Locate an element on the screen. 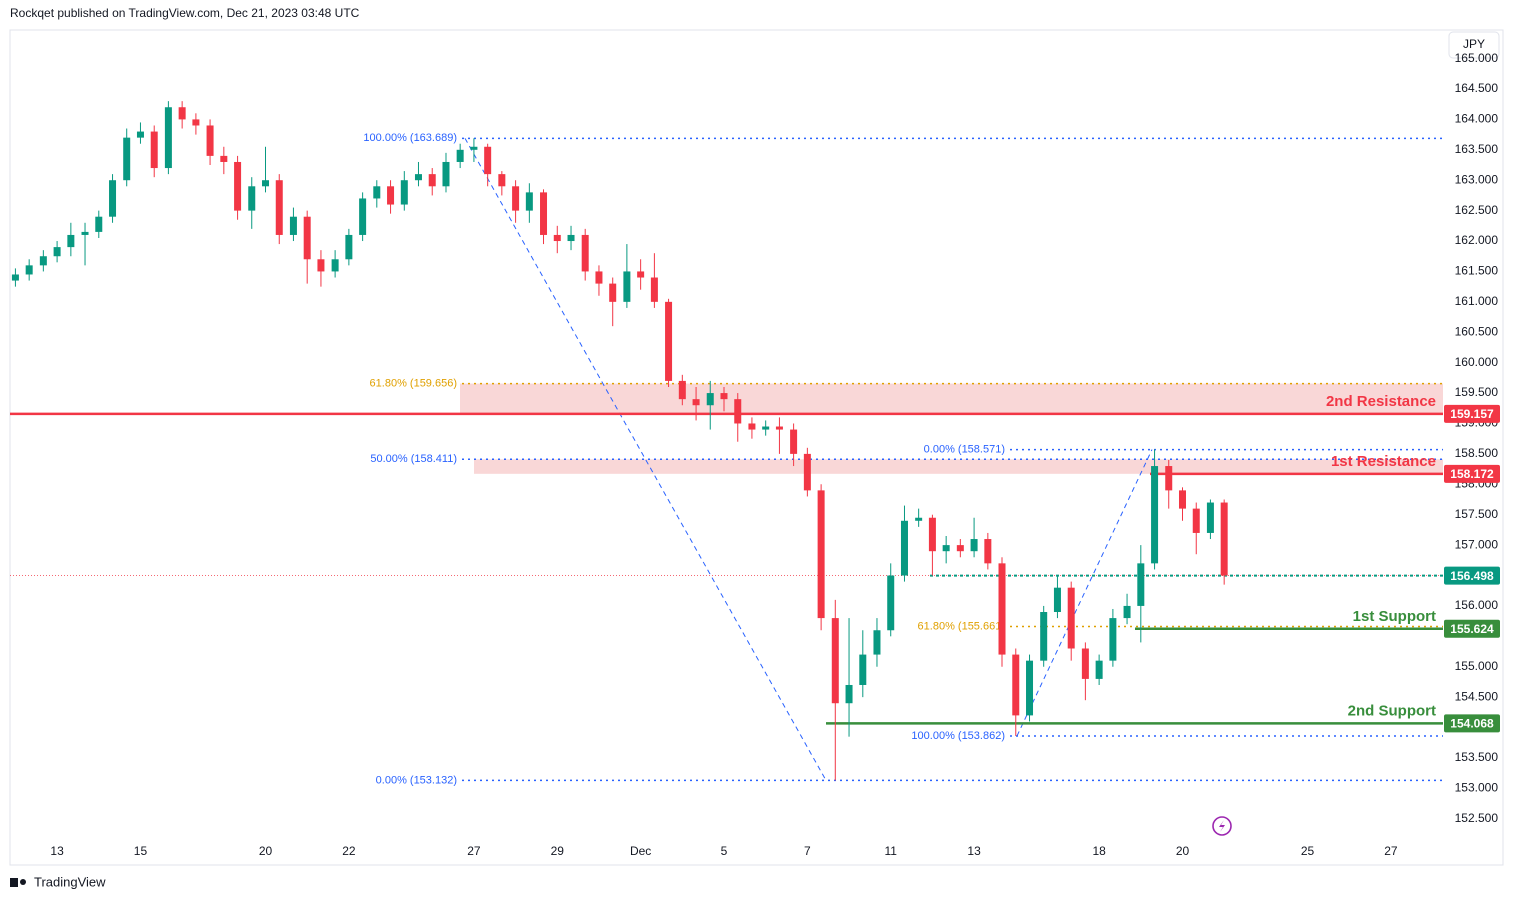 The width and height of the screenshot is (1514, 906). fib-label: 100.00% (163.689) is located at coordinates (410, 138).